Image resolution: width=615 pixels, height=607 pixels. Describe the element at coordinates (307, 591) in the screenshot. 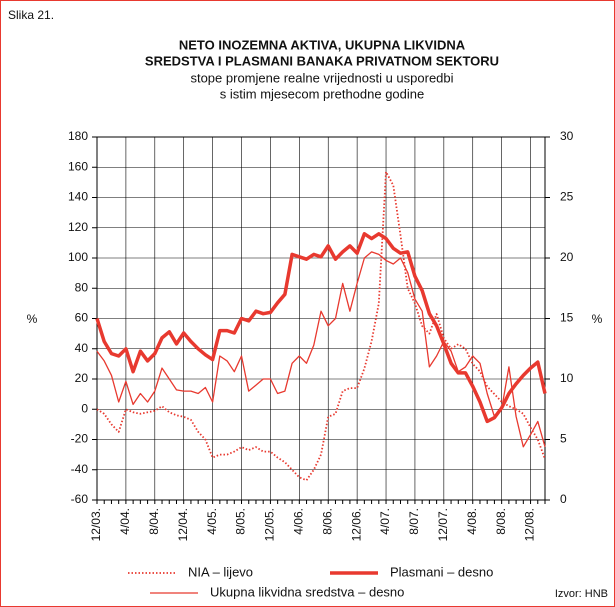

I see `legend-label: Ukupna likvidna sredstva – desno` at that location.